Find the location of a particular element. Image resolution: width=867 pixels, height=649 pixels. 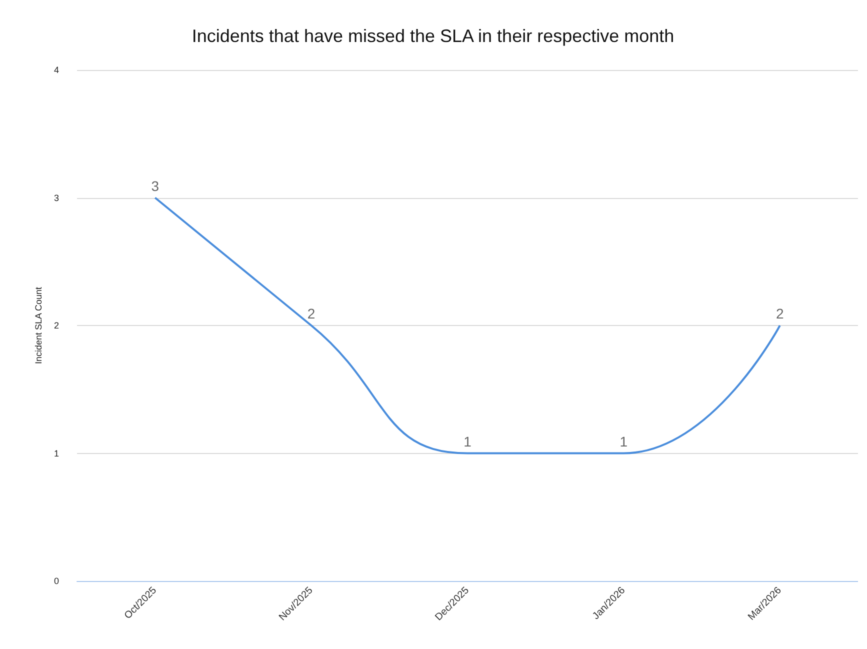

y-tick-label: 1 is located at coordinates (56, 453).